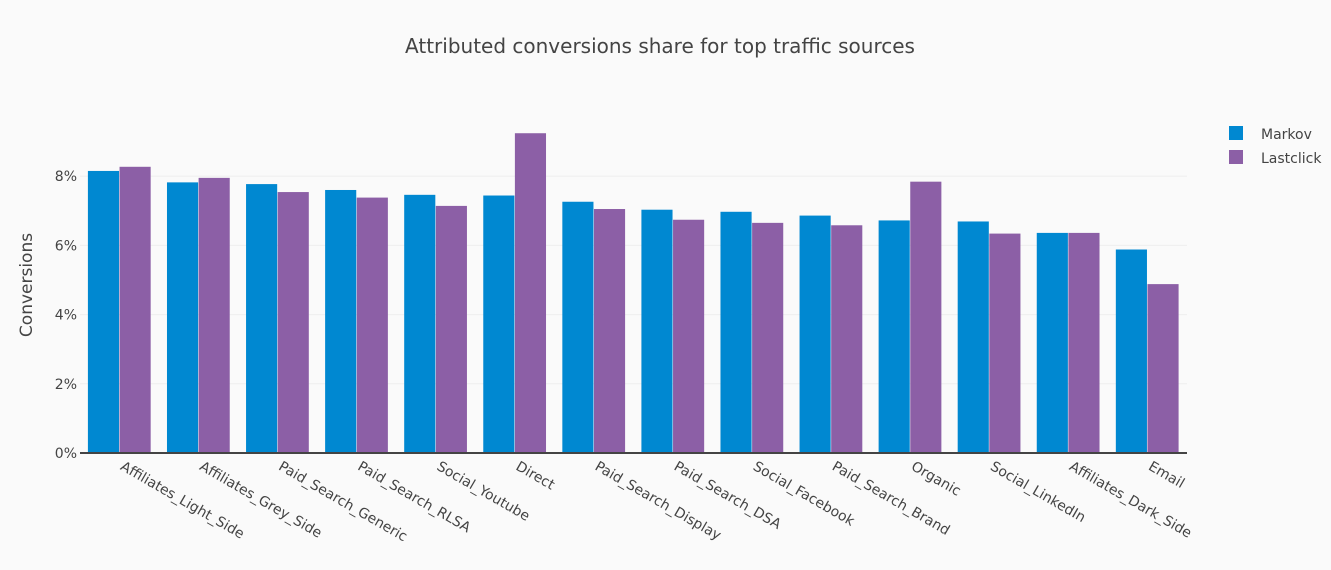  Describe the element at coordinates (768, 337) in the screenshot. I see `bar-lastclick-social-facebook` at that location.